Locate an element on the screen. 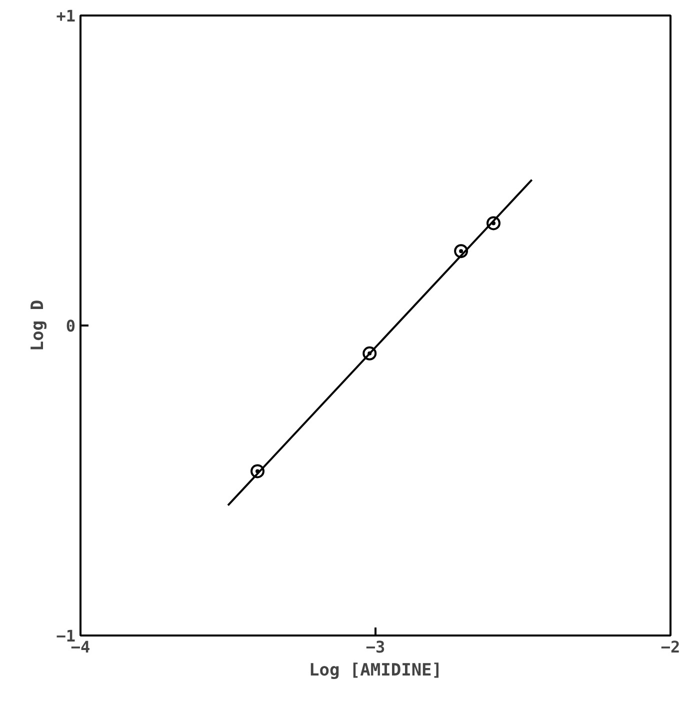  y-tick-label: −1 is located at coordinates (66, 636).